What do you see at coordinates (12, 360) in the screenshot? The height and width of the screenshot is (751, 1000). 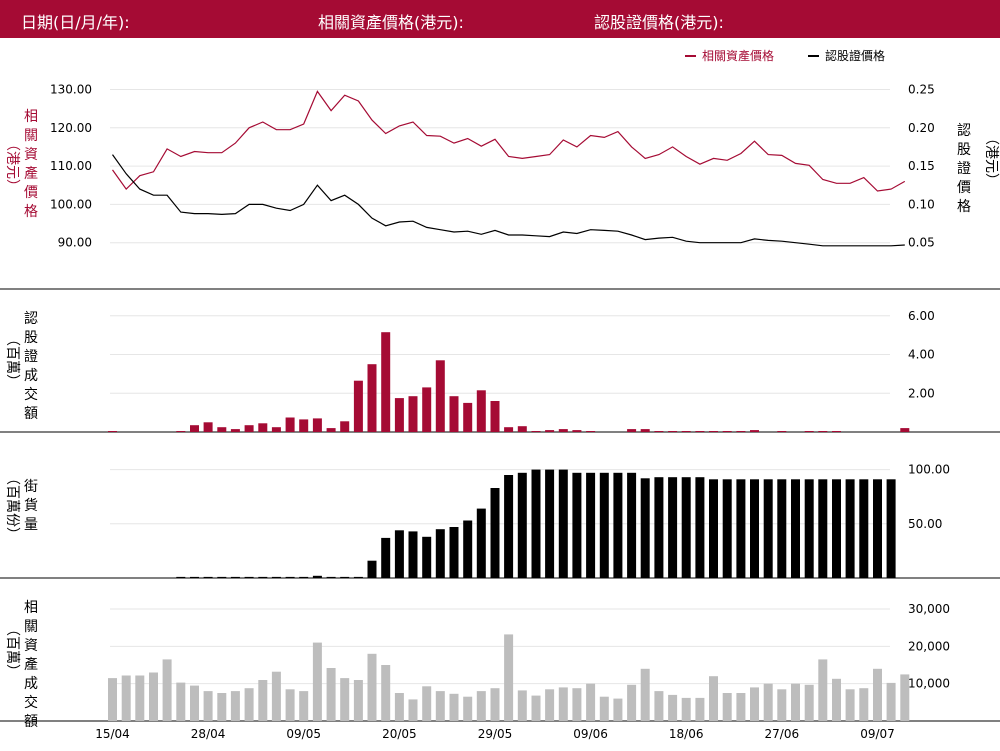 I see `warrant-turnover-title-unit: （百萬）` at bounding box center [12, 360].